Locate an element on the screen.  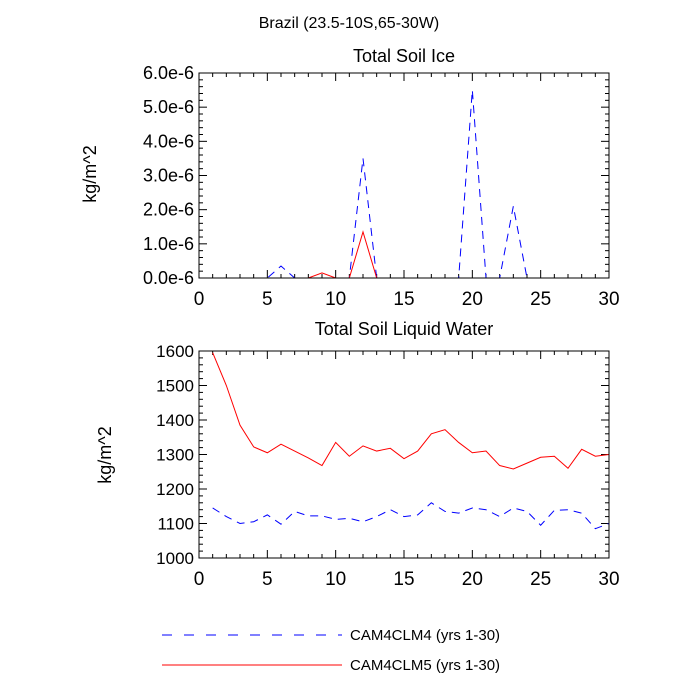
y-tick-label: 1300 is located at coordinates (175, 455).